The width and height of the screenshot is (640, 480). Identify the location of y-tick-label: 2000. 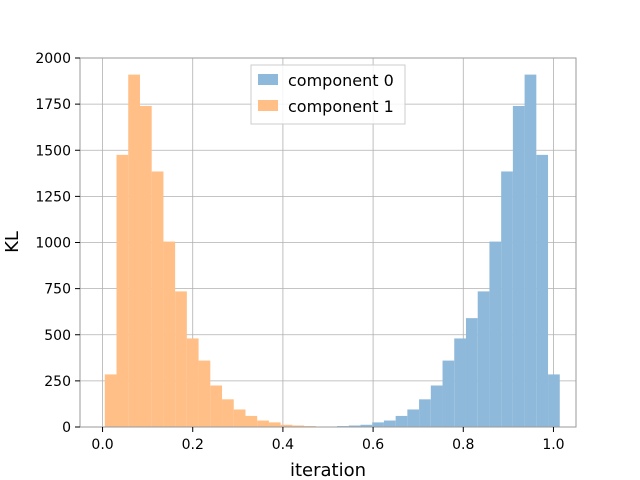
(53, 59).